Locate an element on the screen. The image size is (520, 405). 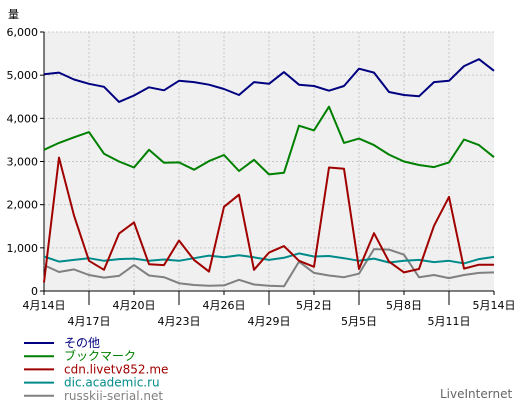
legend-label: dic.academic.ru is located at coordinates (112, 383).